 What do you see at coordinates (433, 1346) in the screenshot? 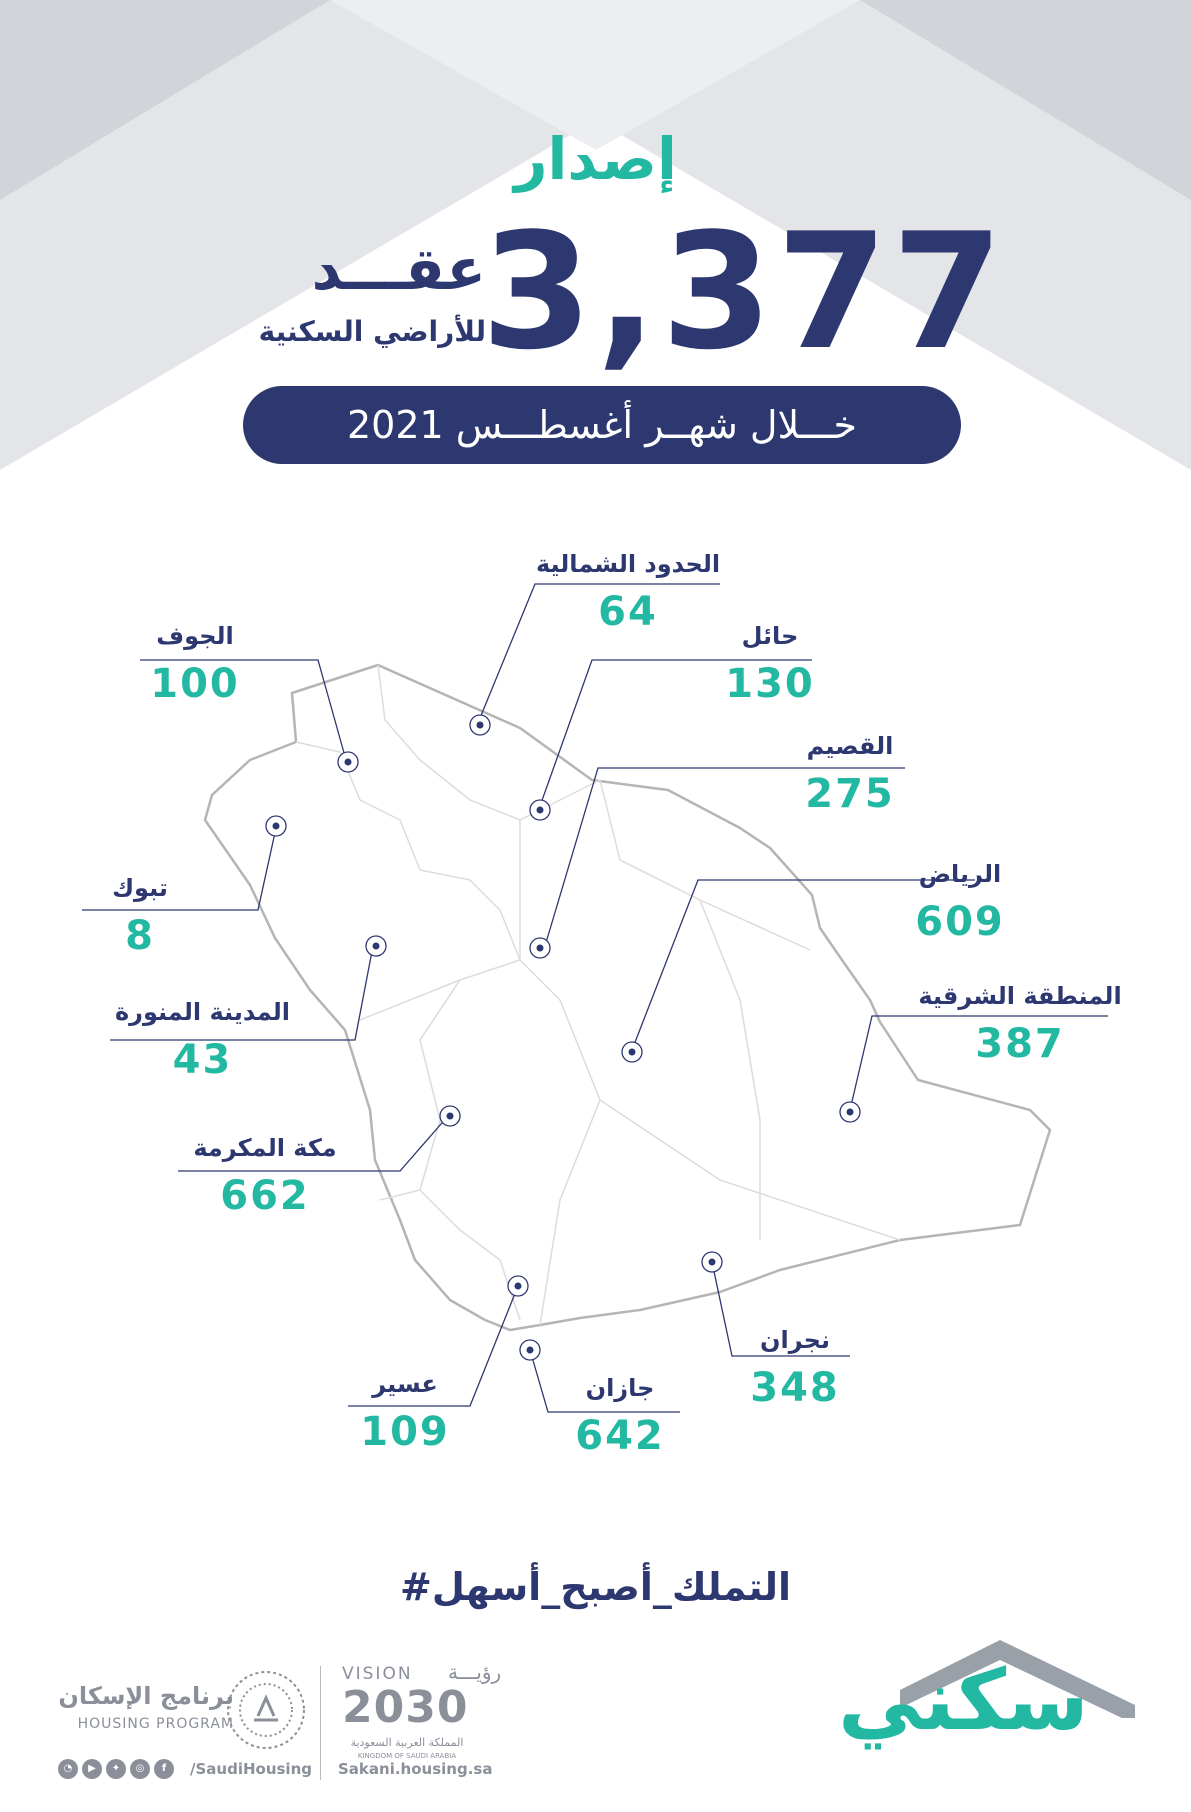
I see `leader-line-asir` at bounding box center [433, 1346].